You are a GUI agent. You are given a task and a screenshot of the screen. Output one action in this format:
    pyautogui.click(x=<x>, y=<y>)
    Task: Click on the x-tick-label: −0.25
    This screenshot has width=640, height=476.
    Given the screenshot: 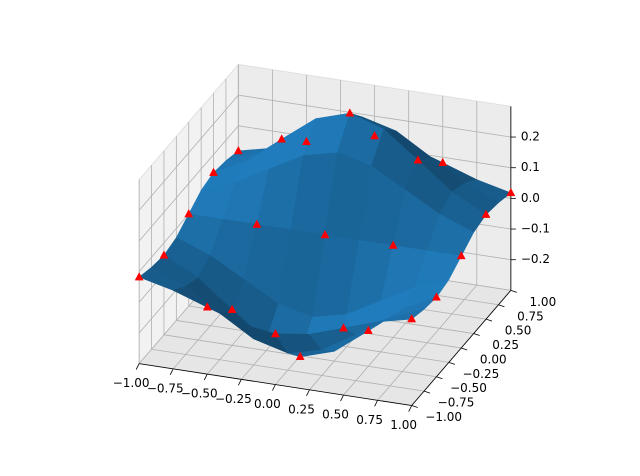 What is the action you would take?
    pyautogui.click(x=233, y=399)
    